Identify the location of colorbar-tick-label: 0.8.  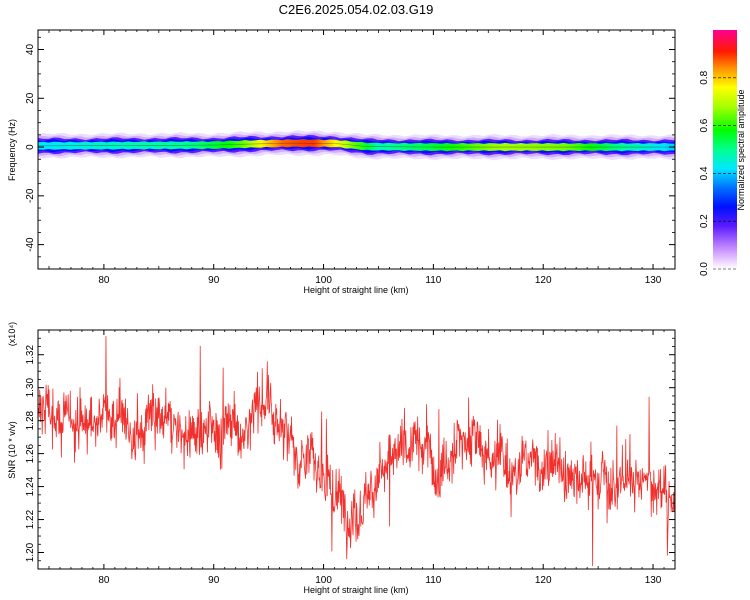
(704, 77).